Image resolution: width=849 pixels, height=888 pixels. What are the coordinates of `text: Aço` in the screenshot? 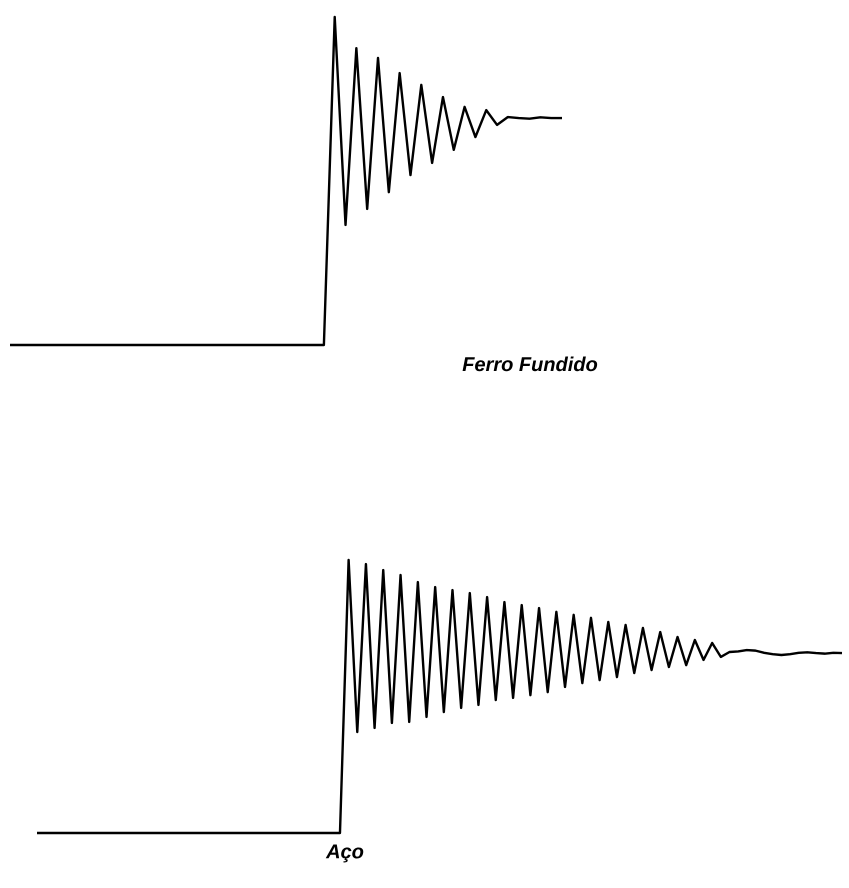 It's located at (345, 853).